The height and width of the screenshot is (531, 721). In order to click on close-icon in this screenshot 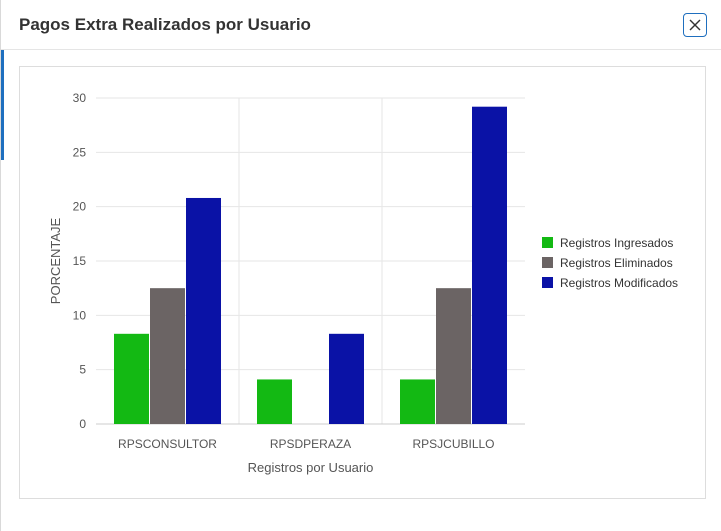, I will do `click(695, 25)`.